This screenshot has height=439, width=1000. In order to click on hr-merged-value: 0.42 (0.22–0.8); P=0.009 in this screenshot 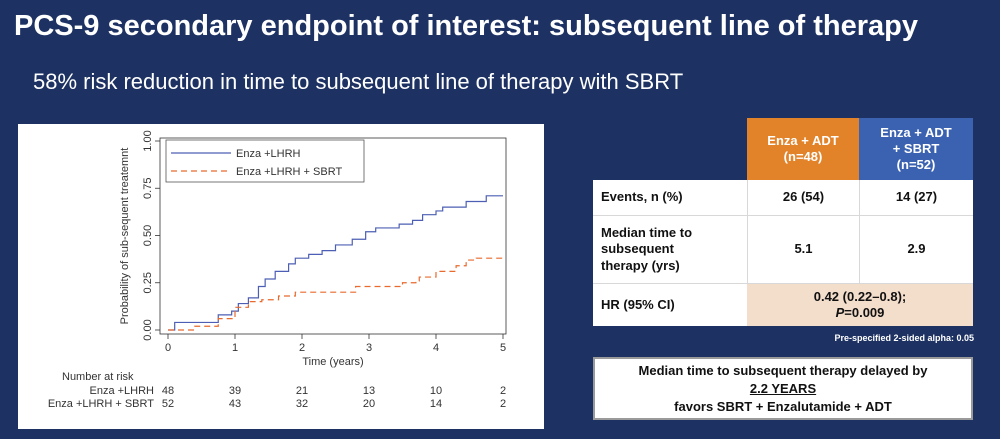, I will do `click(860, 305)`.